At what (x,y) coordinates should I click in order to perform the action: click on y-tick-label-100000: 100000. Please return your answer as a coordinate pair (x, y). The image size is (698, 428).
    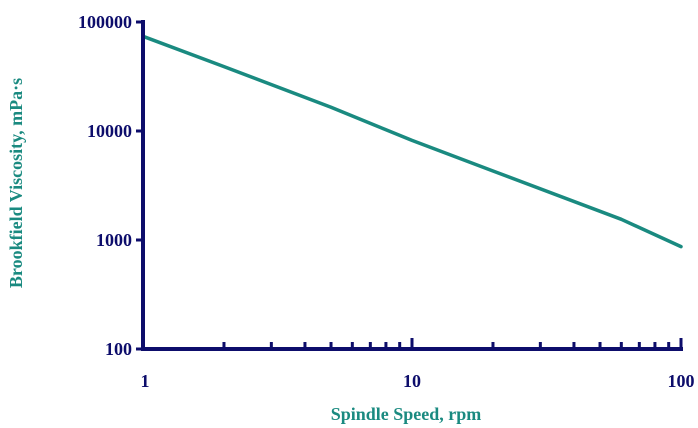
    Looking at the image, I should click on (105, 22).